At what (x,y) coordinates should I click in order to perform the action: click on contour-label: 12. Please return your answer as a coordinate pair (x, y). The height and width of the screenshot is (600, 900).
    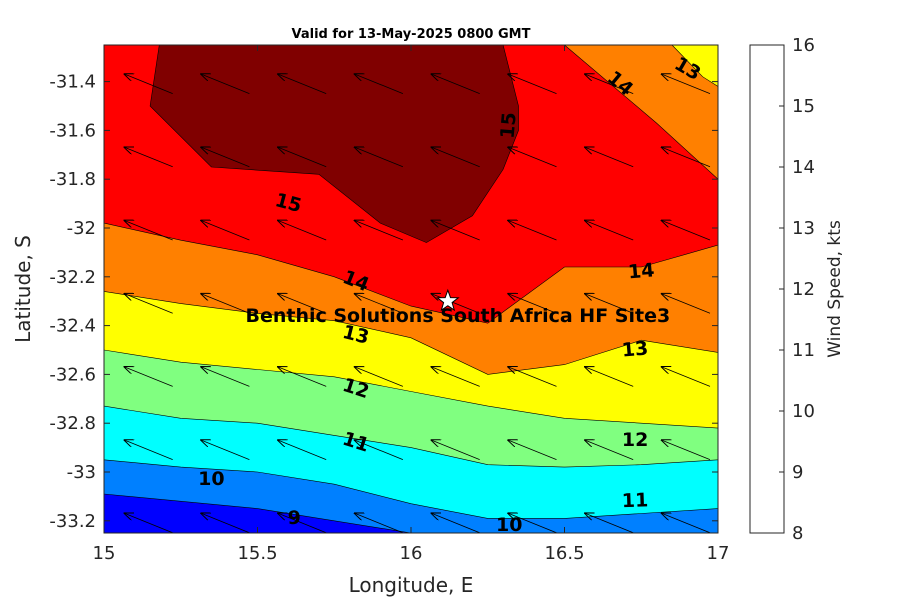
    Looking at the image, I should click on (635, 440).